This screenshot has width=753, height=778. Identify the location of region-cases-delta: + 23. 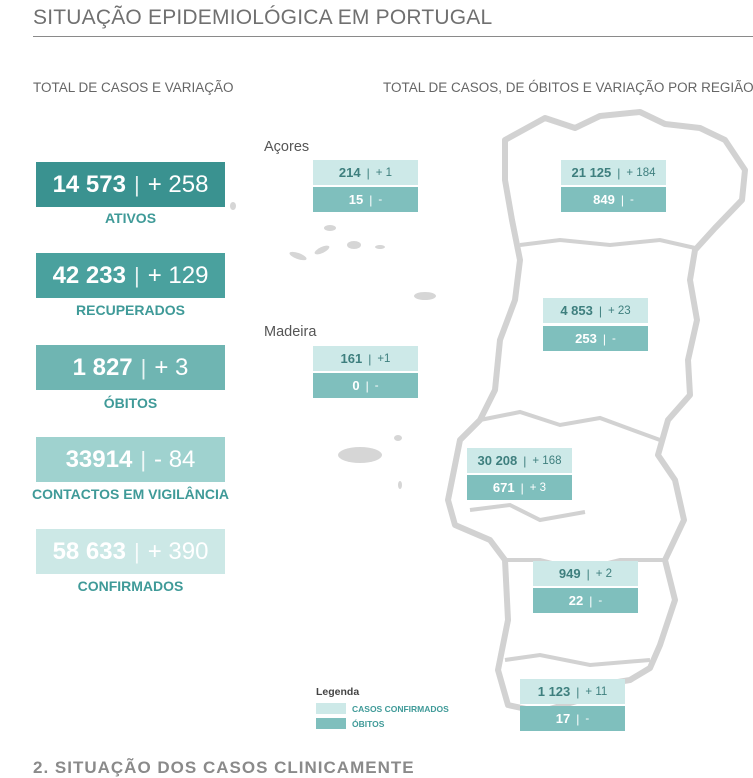
(619, 310).